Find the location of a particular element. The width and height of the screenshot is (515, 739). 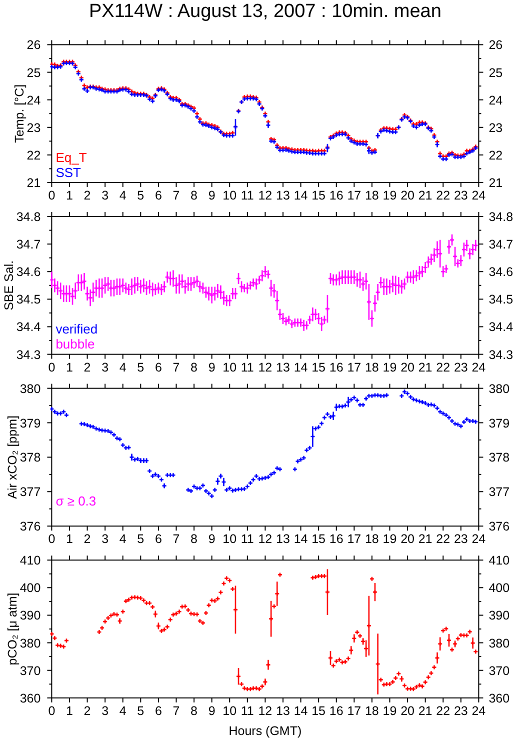

y-tick-label: 34.3 is located at coordinates (28, 355).